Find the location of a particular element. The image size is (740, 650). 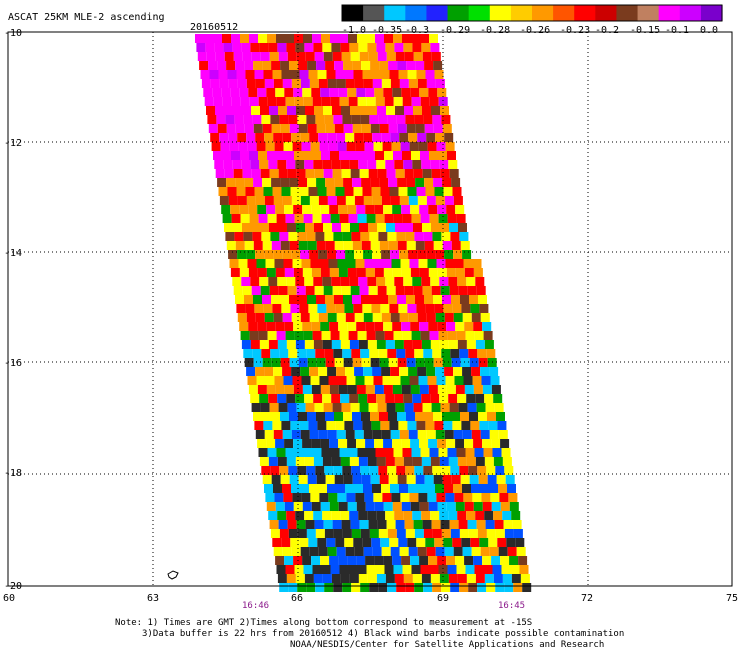

longitude-labels: 60 63 66 69 72 75 is located at coordinates (370, 598).